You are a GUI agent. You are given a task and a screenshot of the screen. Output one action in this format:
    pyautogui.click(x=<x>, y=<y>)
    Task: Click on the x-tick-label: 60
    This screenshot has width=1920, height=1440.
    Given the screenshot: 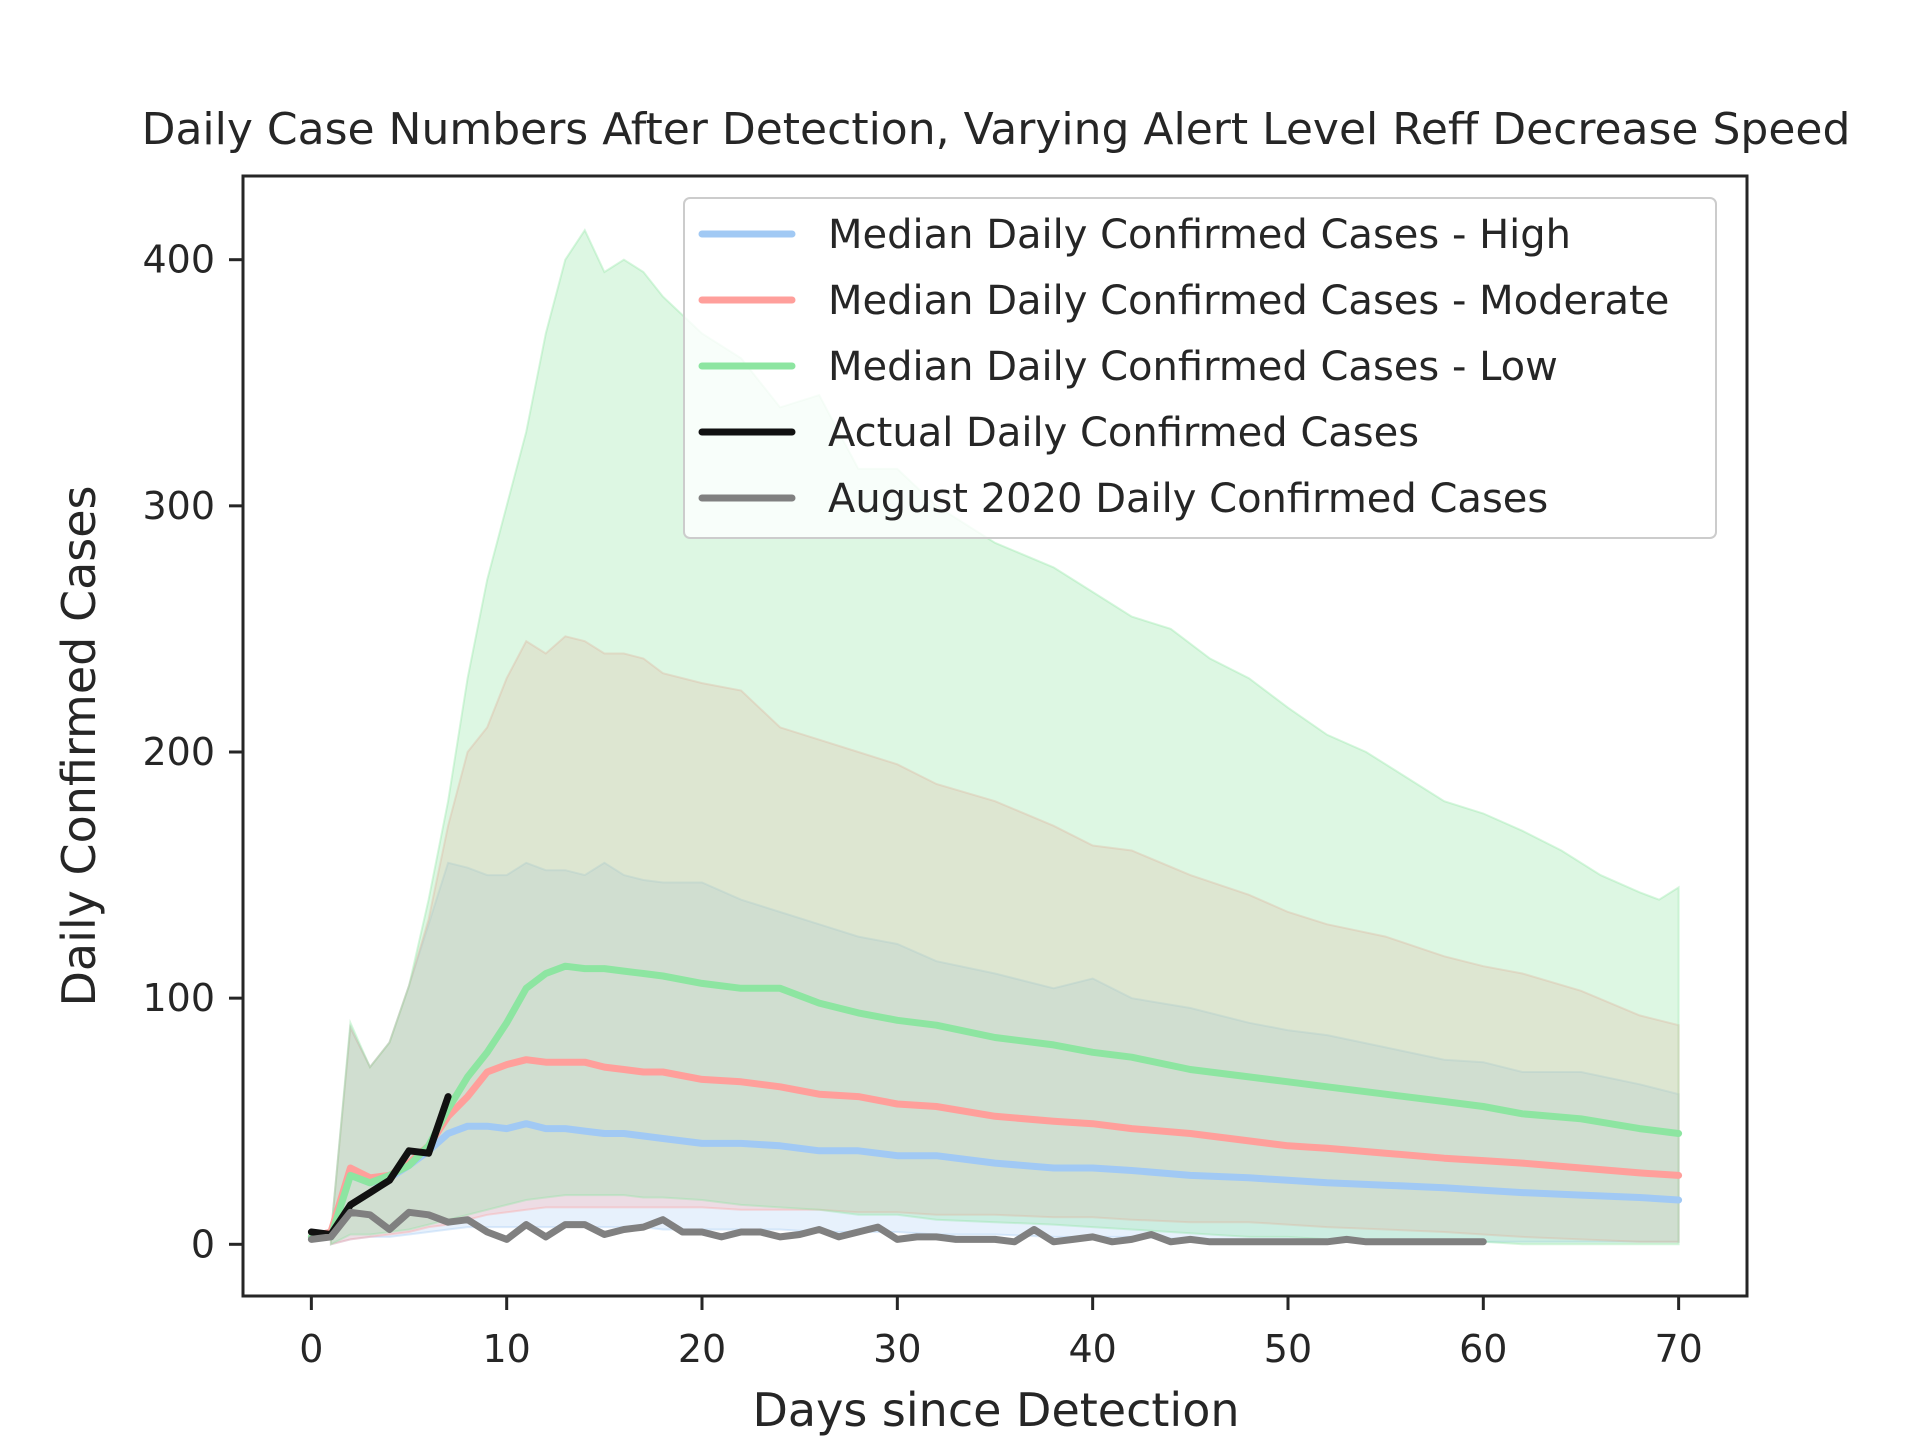 What is the action you would take?
    pyautogui.click(x=1483, y=1349)
    